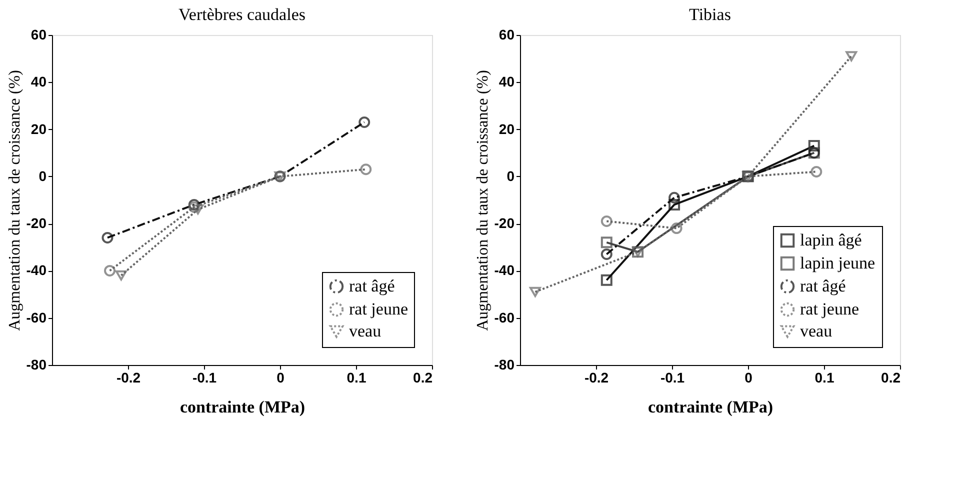  Describe the element at coordinates (838, 263) in the screenshot. I see `legend-label: lapin jeune` at that location.